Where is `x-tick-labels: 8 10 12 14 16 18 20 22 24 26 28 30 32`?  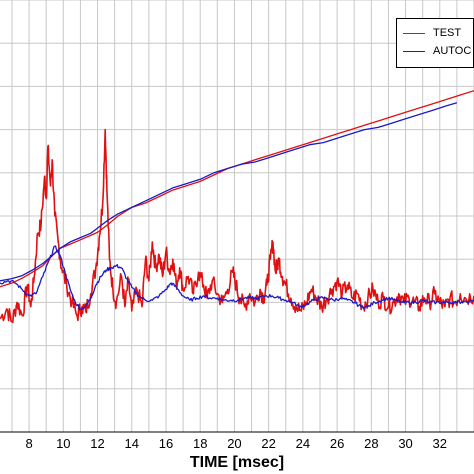 x-tick-labels: 8 10 12 14 16 18 20 22 24 26 28 30 32 is located at coordinates (236, 443).